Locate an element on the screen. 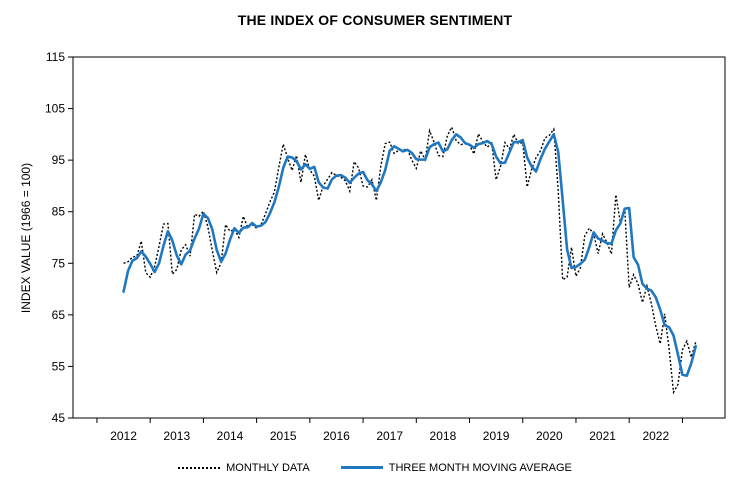  x-tick-label: 2022 is located at coordinates (655, 436).